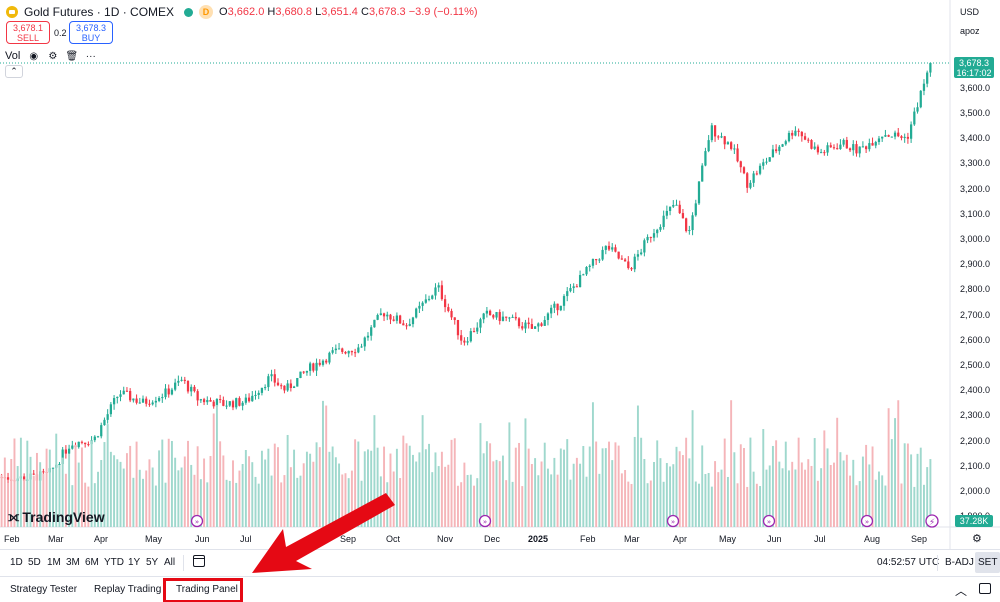 The width and height of the screenshot is (1000, 602). Describe the element at coordinates (114, 562) in the screenshot. I see `range-ytd: YTD` at that location.